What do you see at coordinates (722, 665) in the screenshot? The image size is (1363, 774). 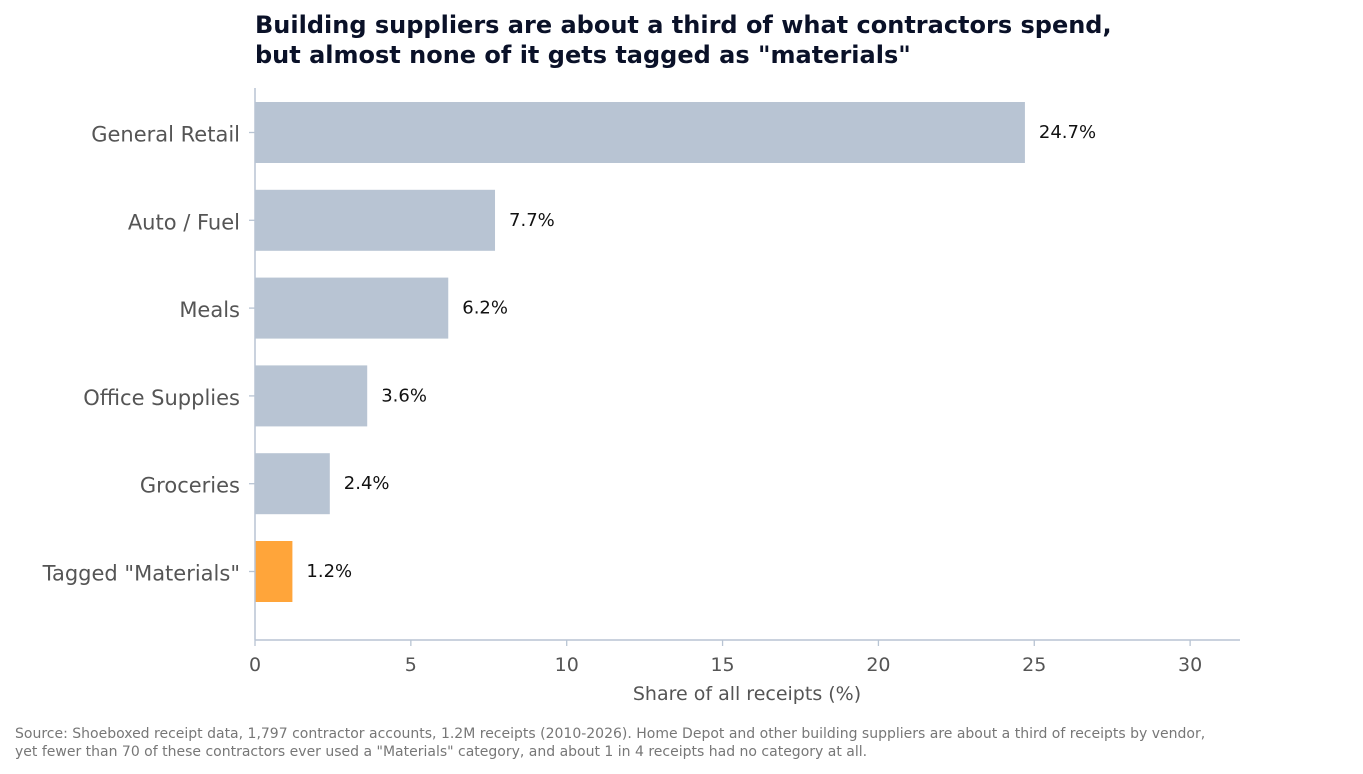 I see `x-tick-label-15: 15` at bounding box center [722, 665].